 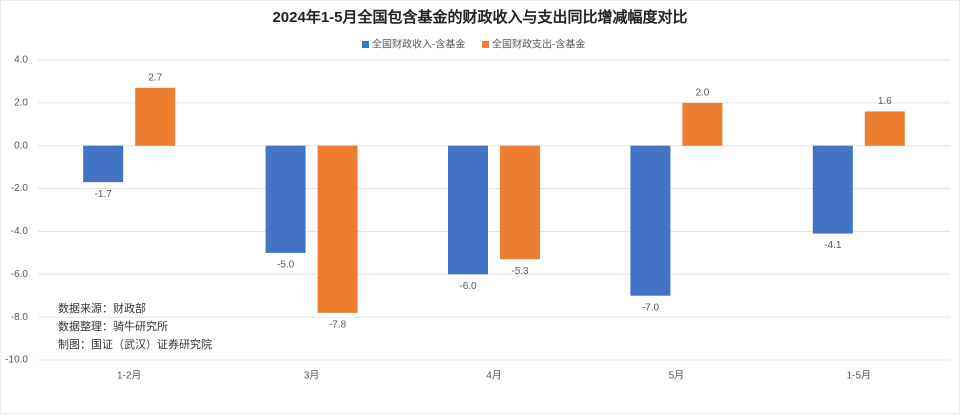 What do you see at coordinates (859, 376) in the screenshot?
I see `x-tick-label: 1-5月` at bounding box center [859, 376].